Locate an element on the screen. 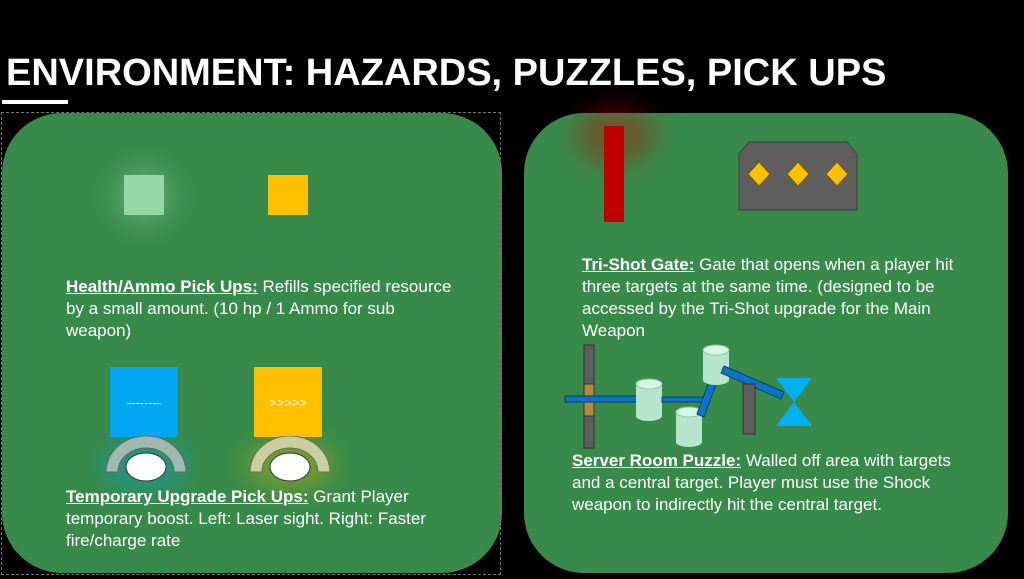 This screenshot has width=1024, height=579. rate-label: >>>>> is located at coordinates (288, 402).